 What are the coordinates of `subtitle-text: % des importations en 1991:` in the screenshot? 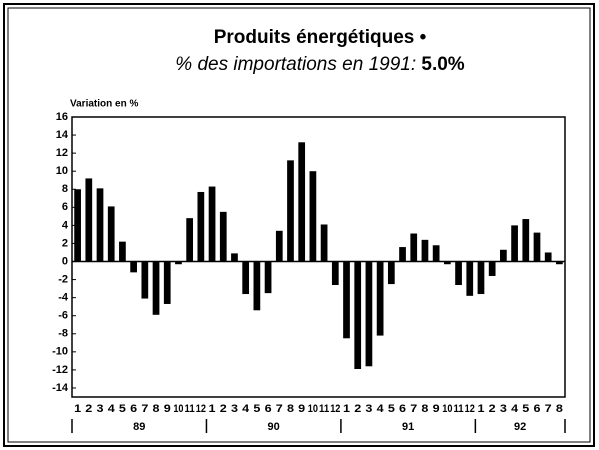 It's located at (295, 64).